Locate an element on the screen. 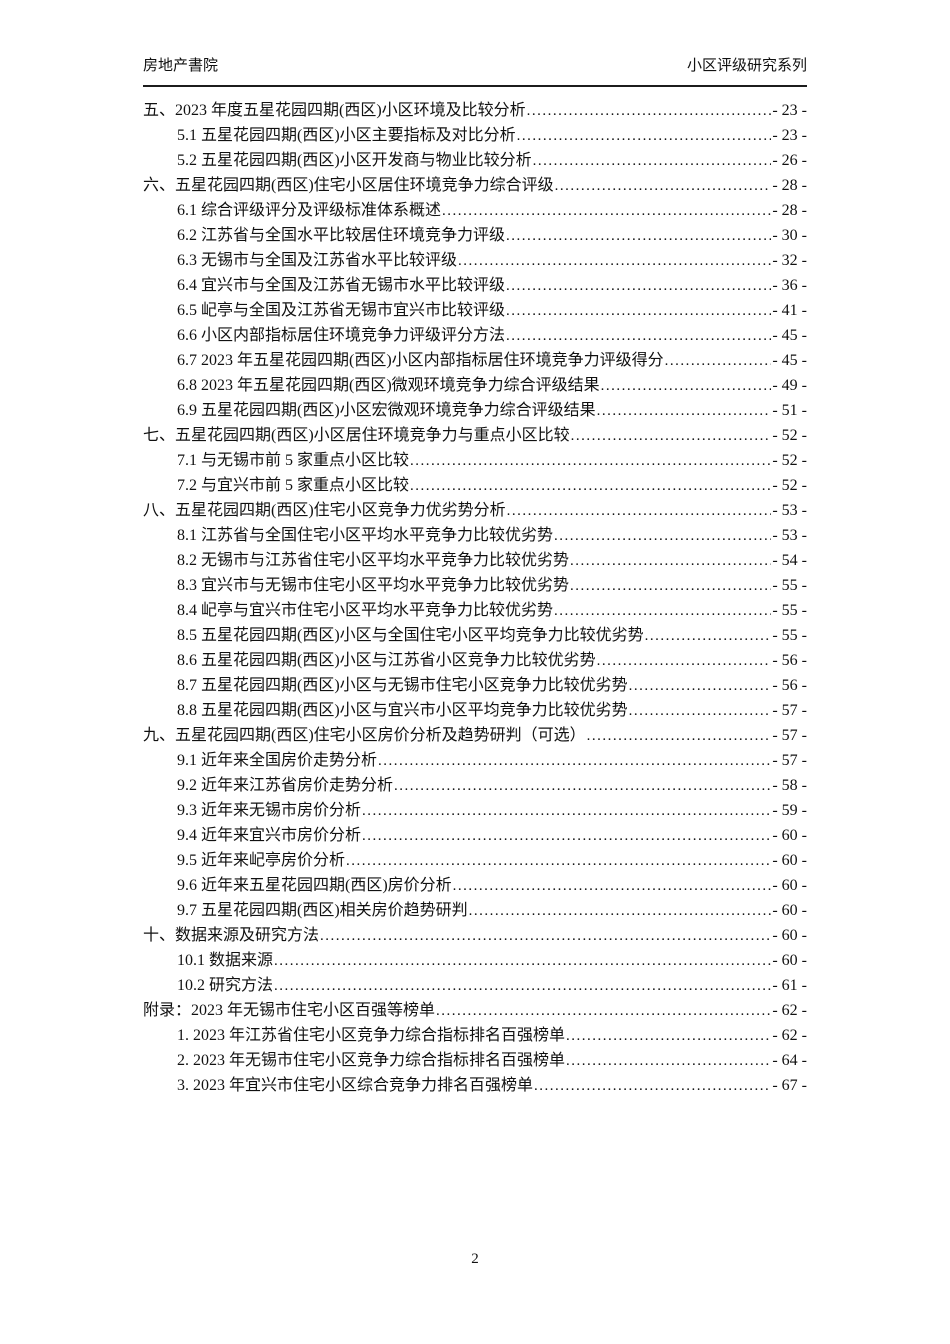 This screenshot has width=950, height=1344. toc-entry: 6.8 2023 年五星花园四期(西区)微观环境竞争力综合评级结果 - 49 - is located at coordinates (475, 385).